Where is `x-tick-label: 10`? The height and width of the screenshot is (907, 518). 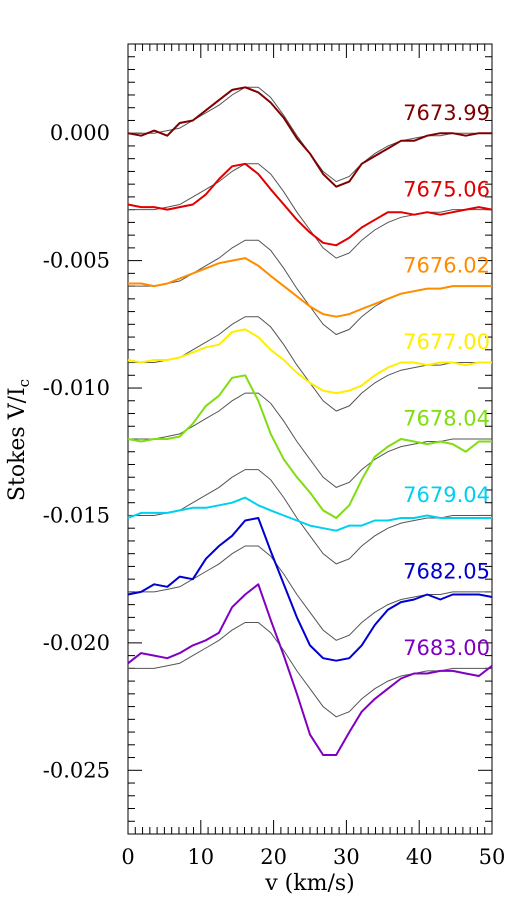 x-tick-label: 10 is located at coordinates (200, 857).